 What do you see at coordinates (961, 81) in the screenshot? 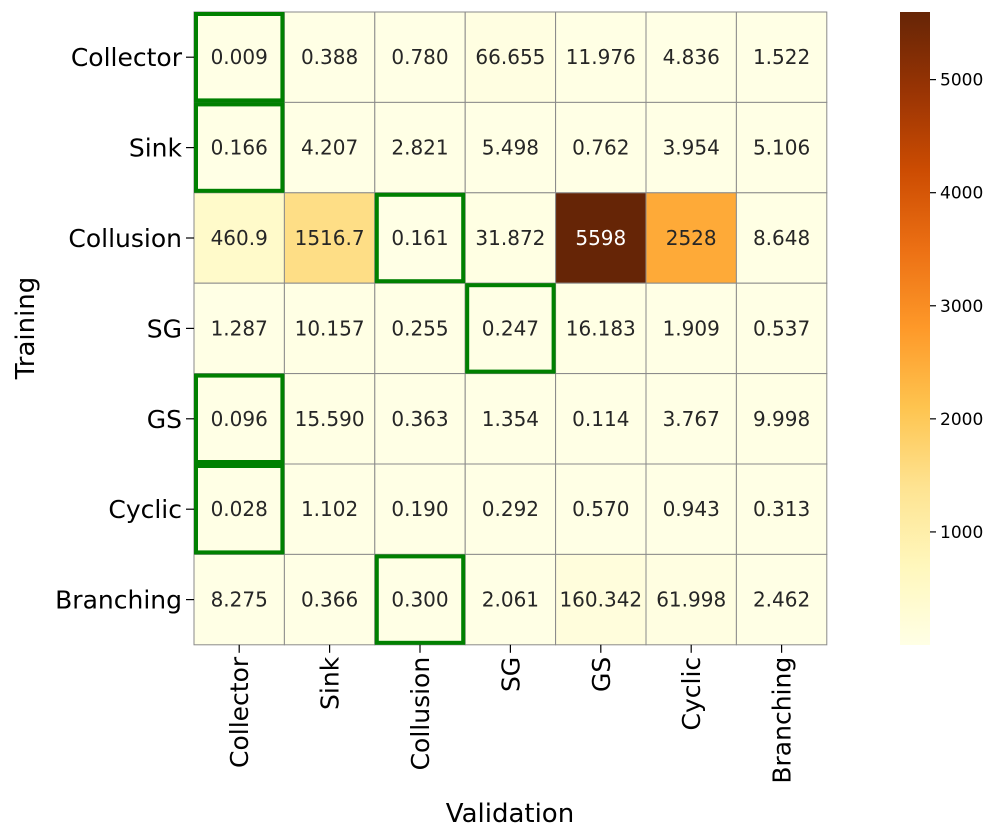
I see `colorbar-tick-label: 5000` at bounding box center [961, 81].